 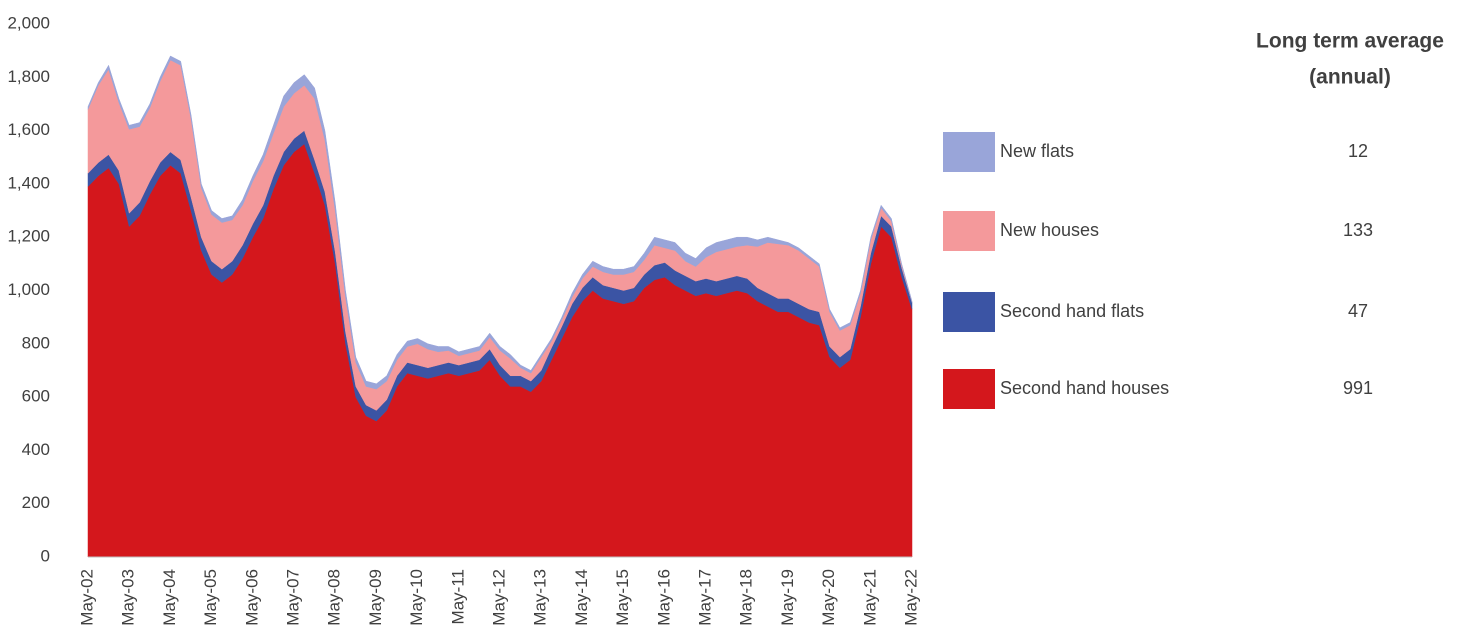 What do you see at coordinates (540, 597) in the screenshot?
I see `x-tick-label: May-13` at bounding box center [540, 597].